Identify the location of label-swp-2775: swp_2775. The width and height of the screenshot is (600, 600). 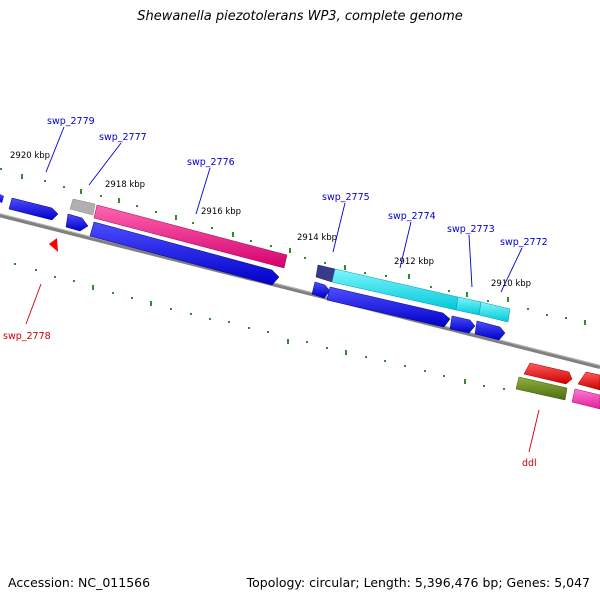
(346, 197).